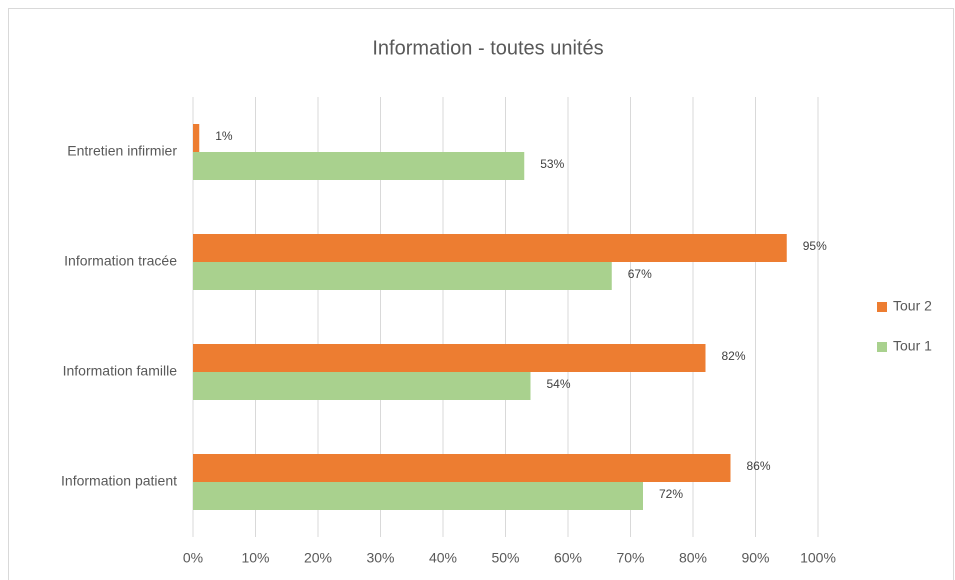 The height and width of the screenshot is (580, 955). What do you see at coordinates (815, 246) in the screenshot?
I see `value-label: 95%` at bounding box center [815, 246].